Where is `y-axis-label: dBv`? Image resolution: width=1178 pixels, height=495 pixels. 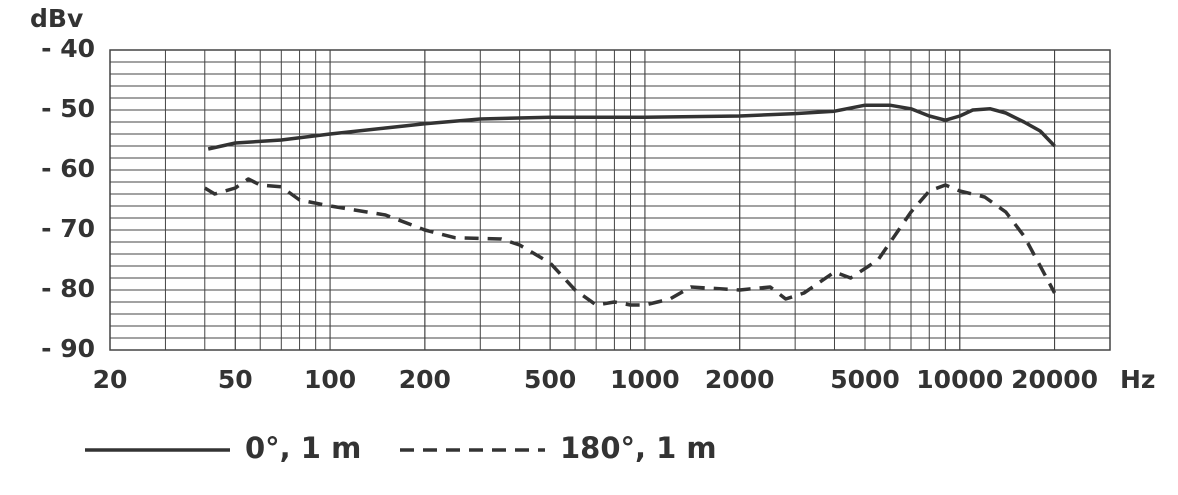
y-axis-label: dBv is located at coordinates (56, 18).